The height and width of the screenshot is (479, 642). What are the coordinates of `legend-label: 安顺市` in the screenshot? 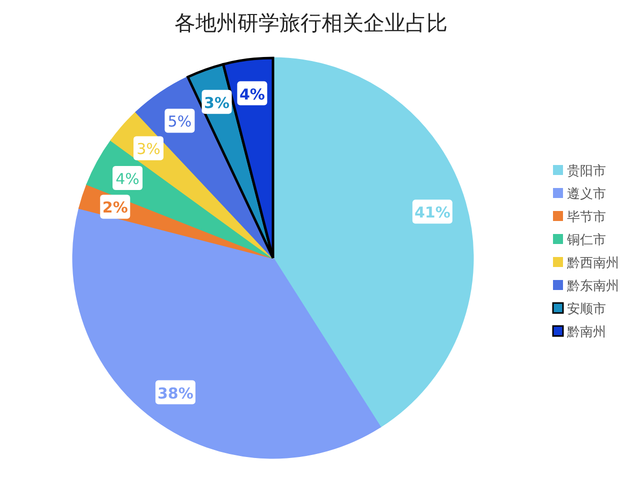 It's located at (586, 309).